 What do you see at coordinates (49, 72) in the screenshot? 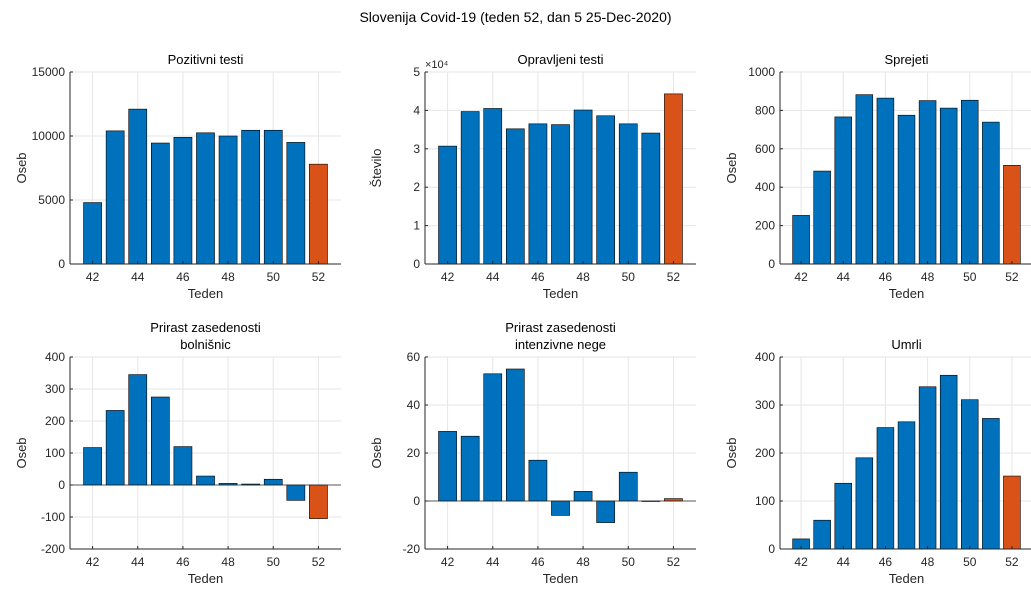
I see `y-tick-label: 15000` at bounding box center [49, 72].